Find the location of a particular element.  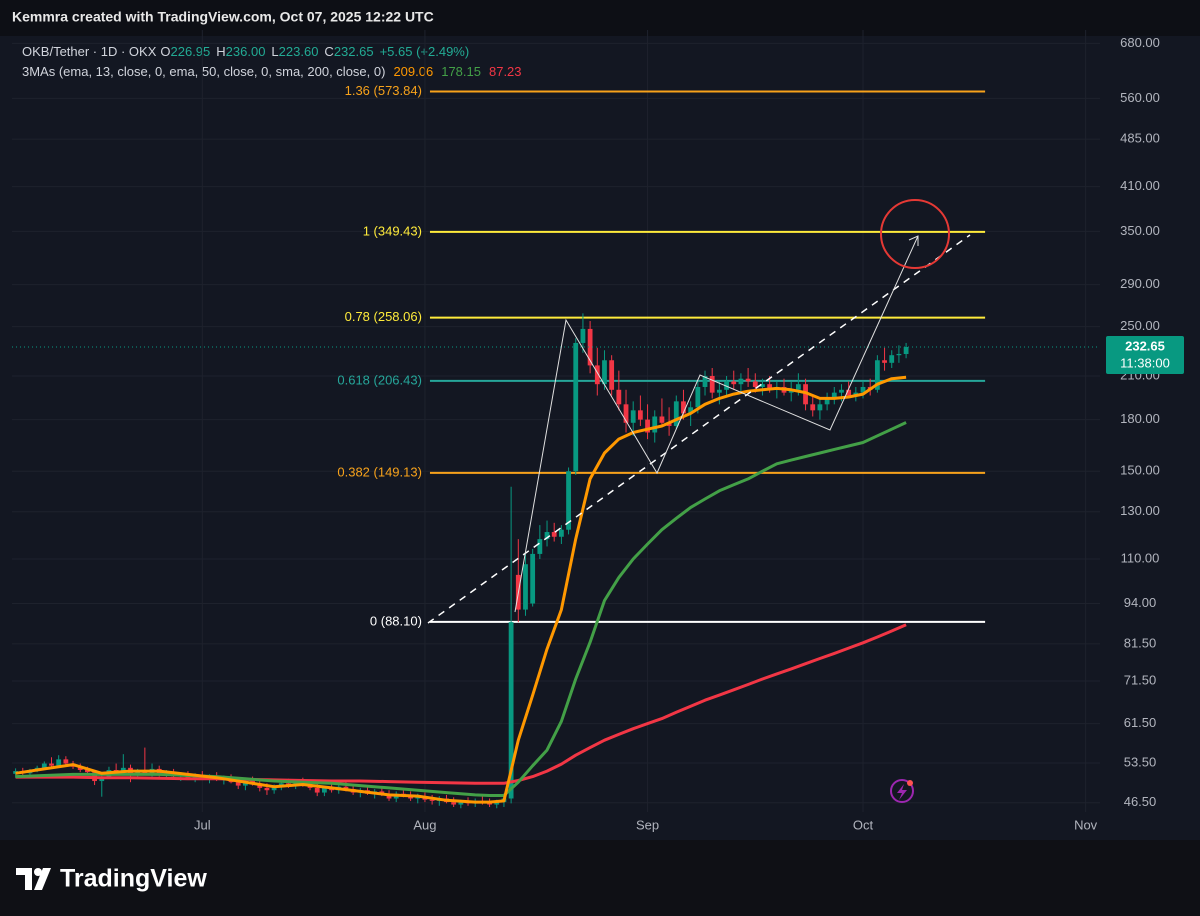

logo: TradingView is located at coordinates (111, 879).